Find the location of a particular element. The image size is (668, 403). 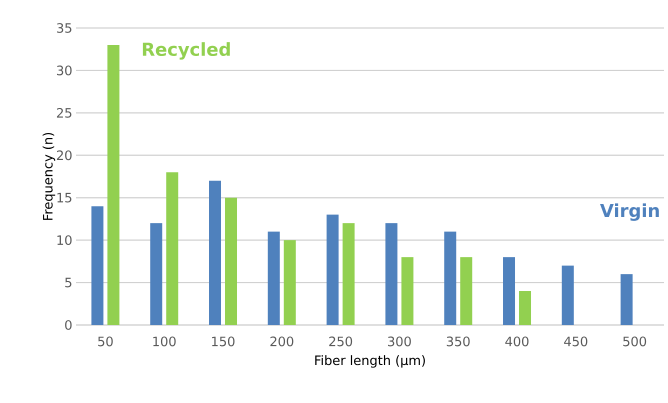

y-tick-label: 20 is located at coordinates (64, 155).